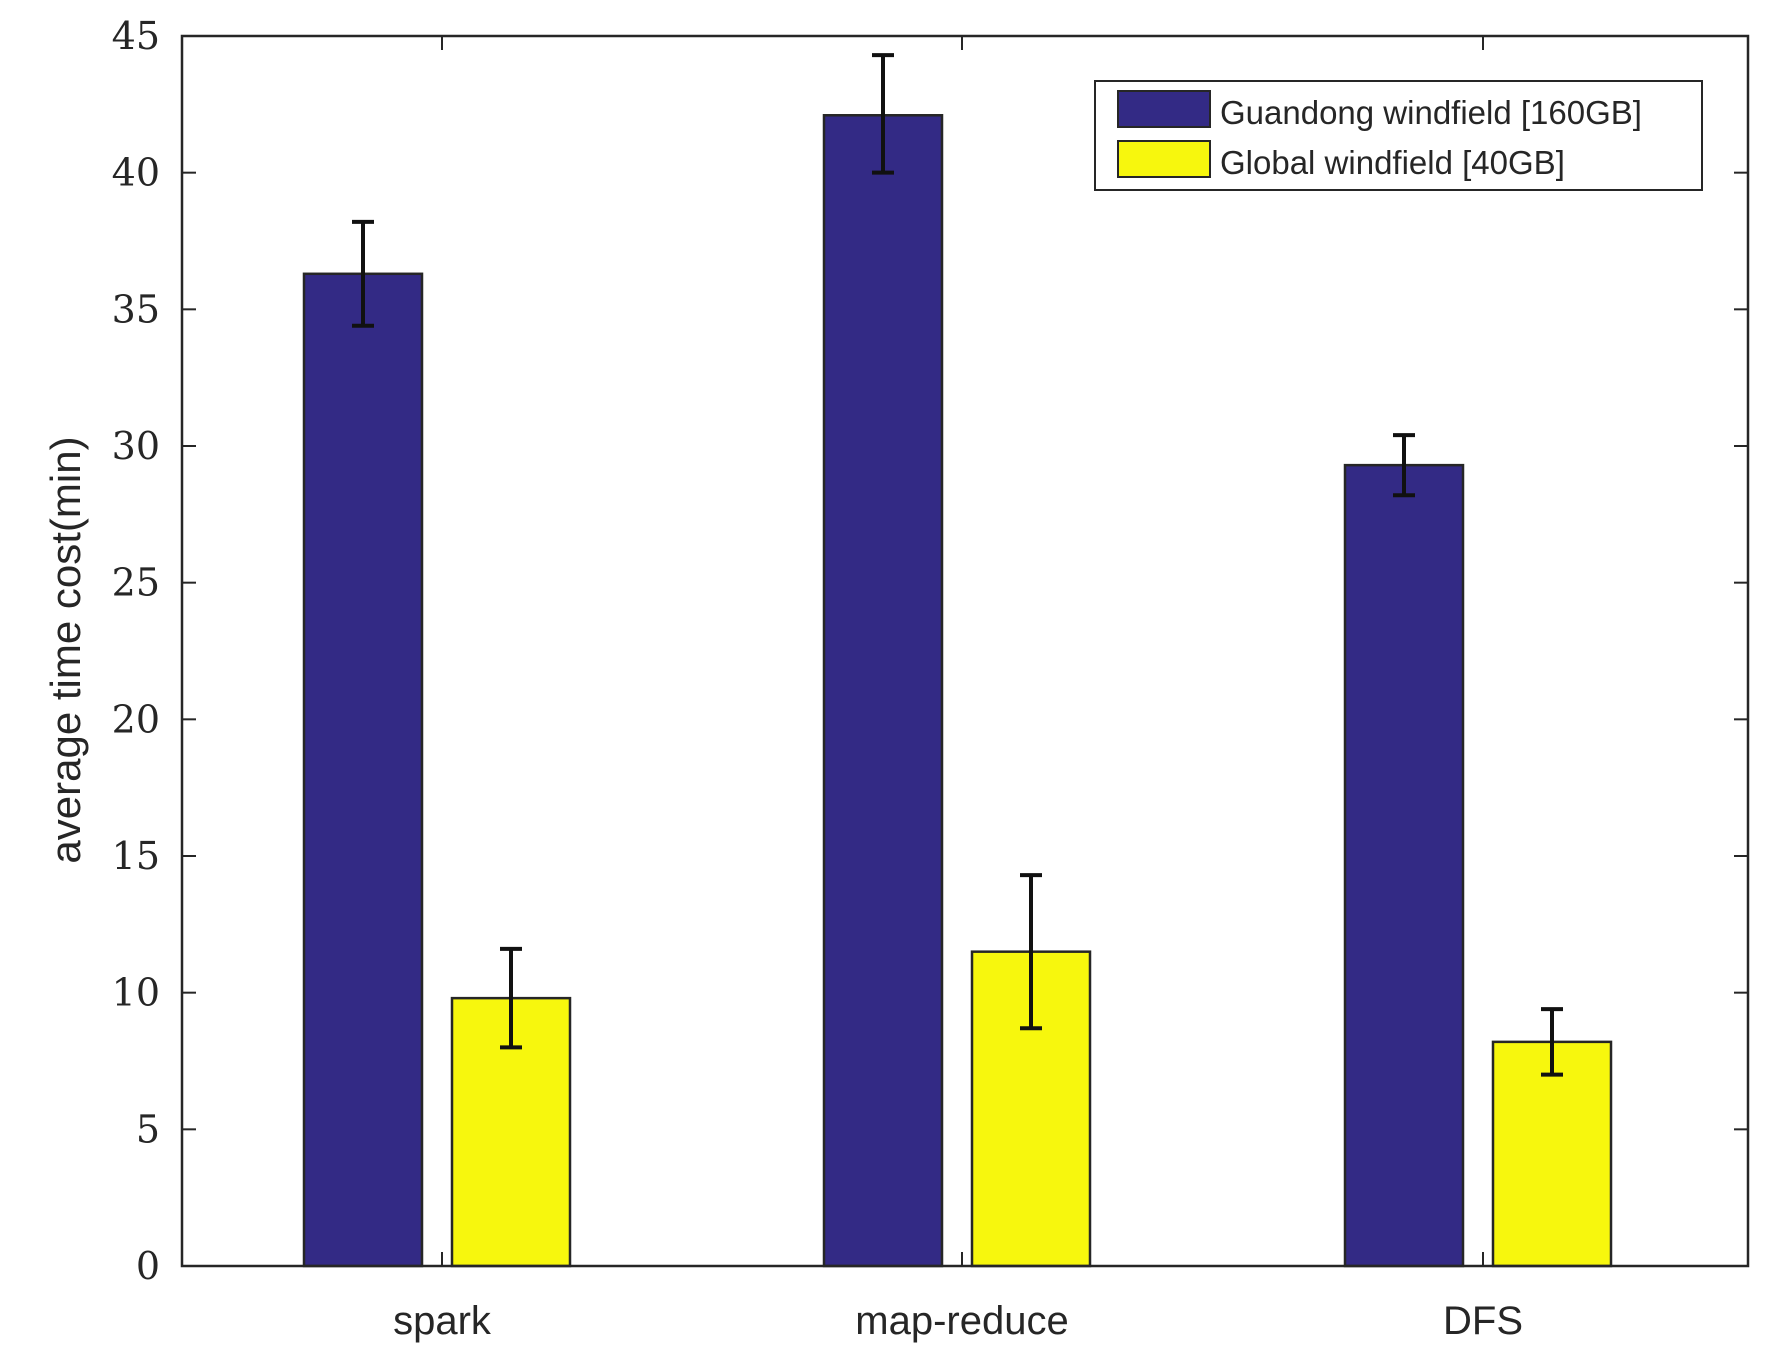 The width and height of the screenshot is (1782, 1364). What do you see at coordinates (1164, 159) in the screenshot?
I see `legend-swatch-global` at bounding box center [1164, 159].